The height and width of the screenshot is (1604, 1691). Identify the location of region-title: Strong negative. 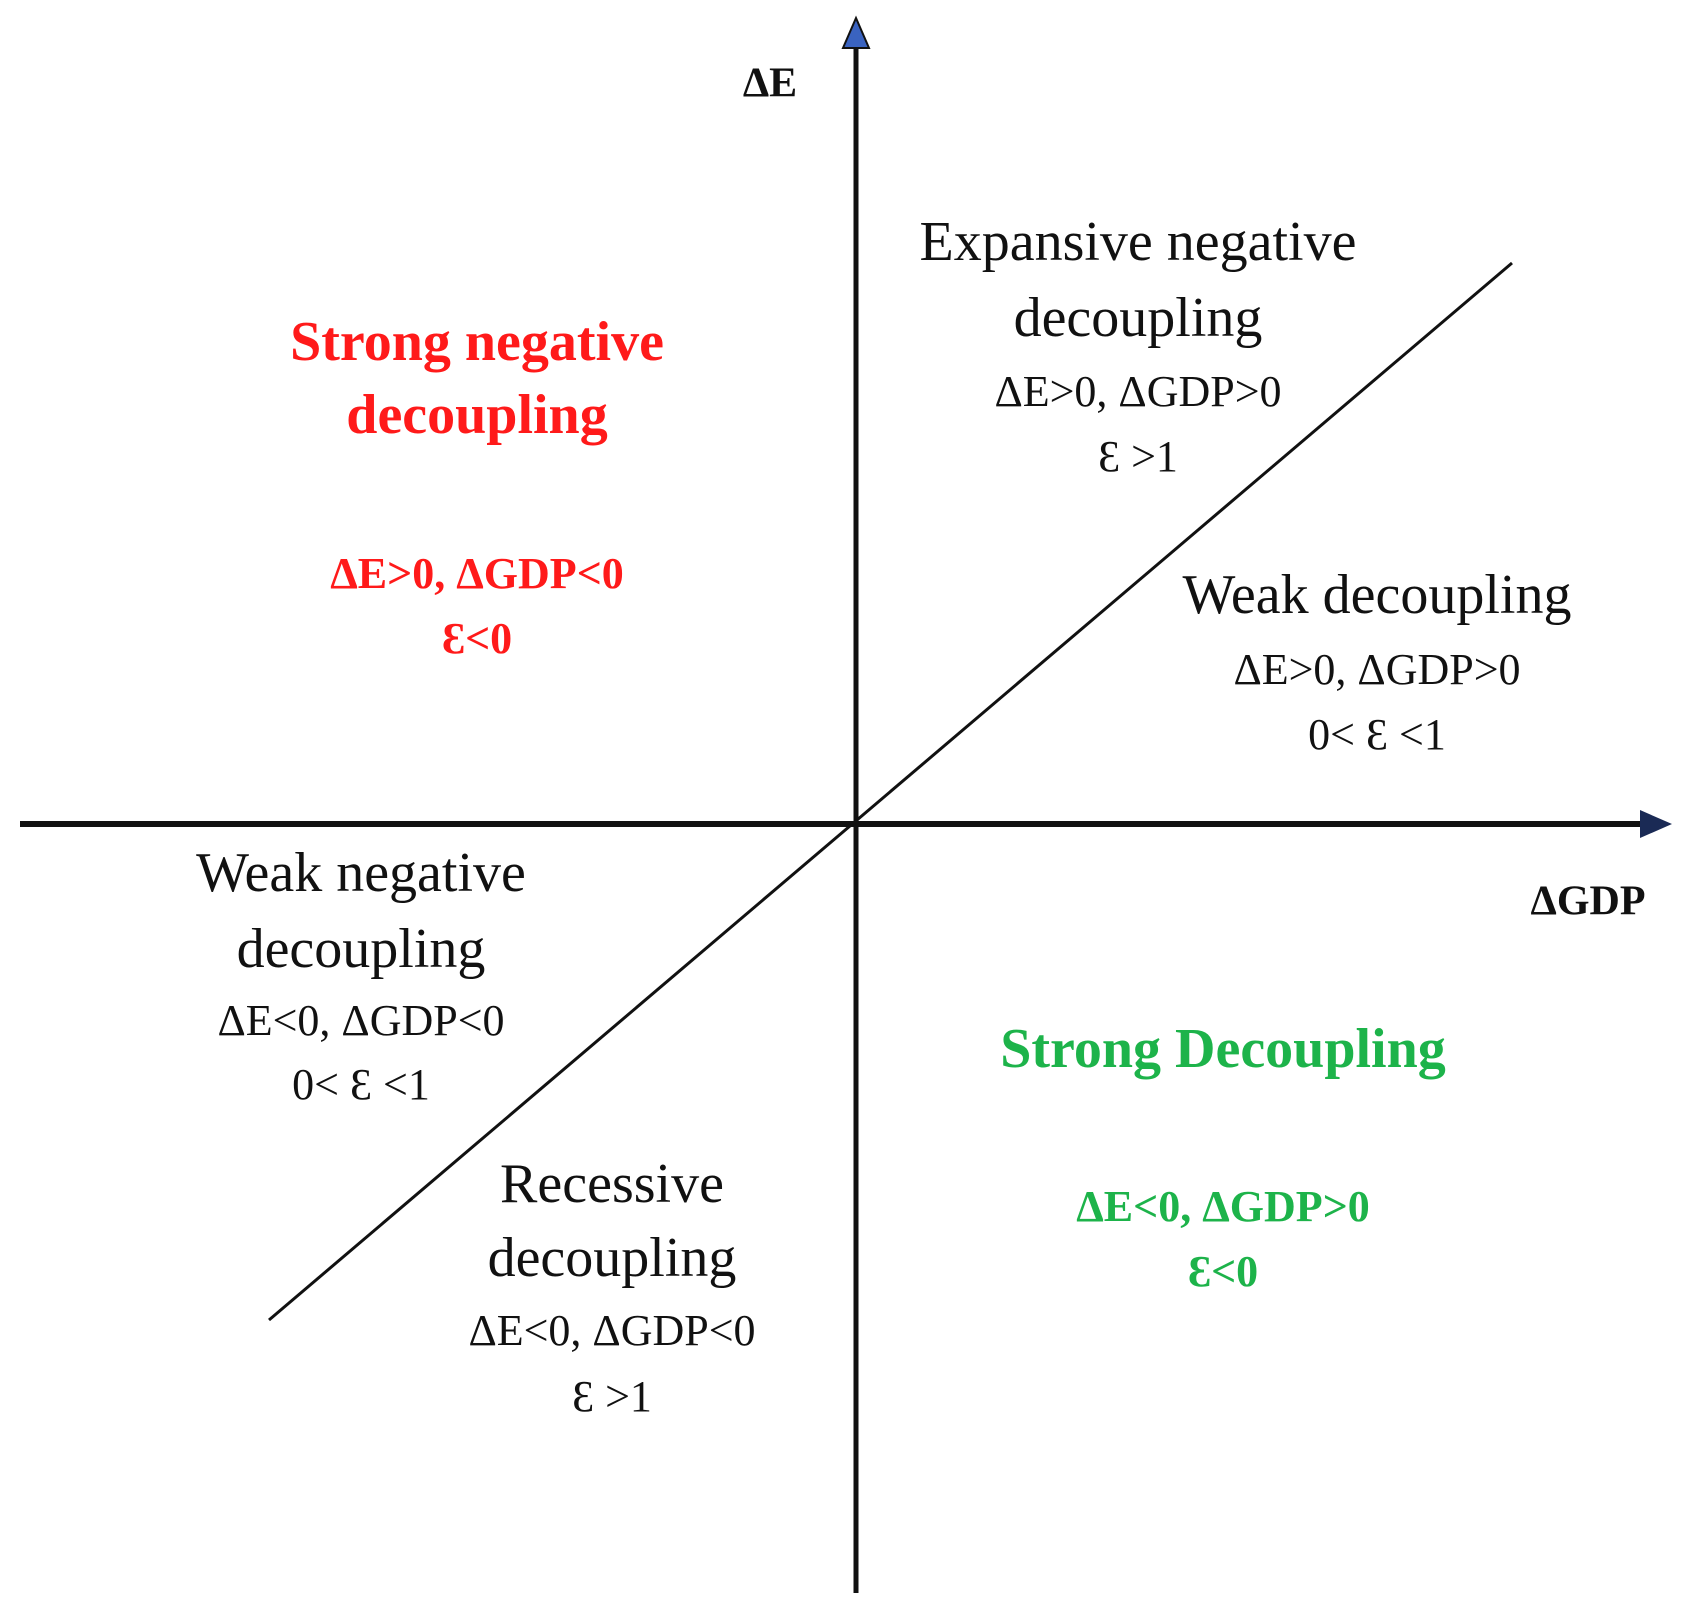
(477, 342).